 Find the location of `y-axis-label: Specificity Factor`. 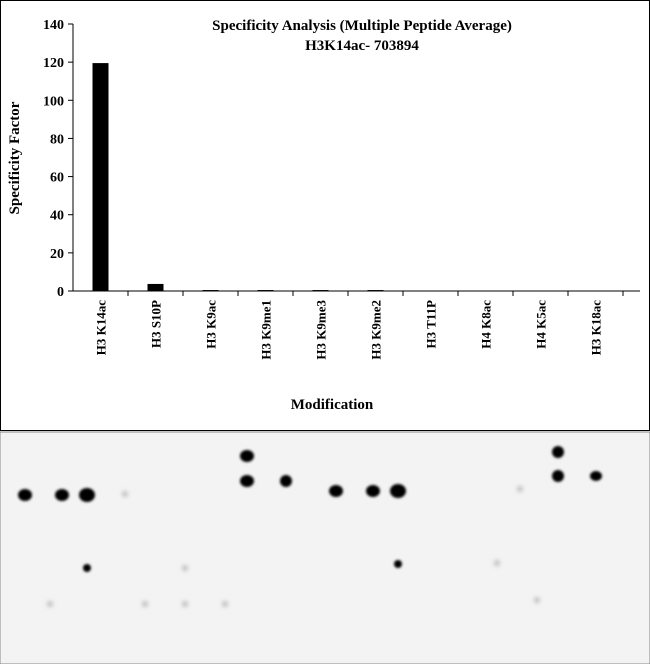

y-axis-label: Specificity Factor is located at coordinates (15, 157).